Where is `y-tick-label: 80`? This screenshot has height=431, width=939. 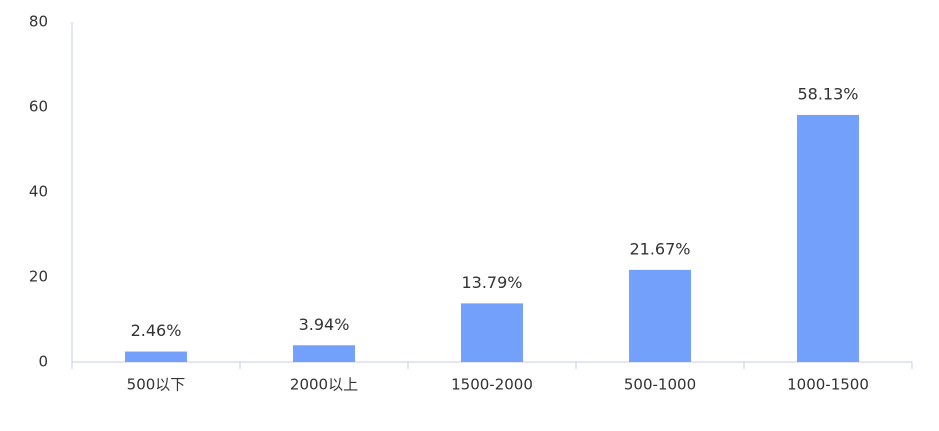
y-tick-label: 80 is located at coordinates (38, 22).